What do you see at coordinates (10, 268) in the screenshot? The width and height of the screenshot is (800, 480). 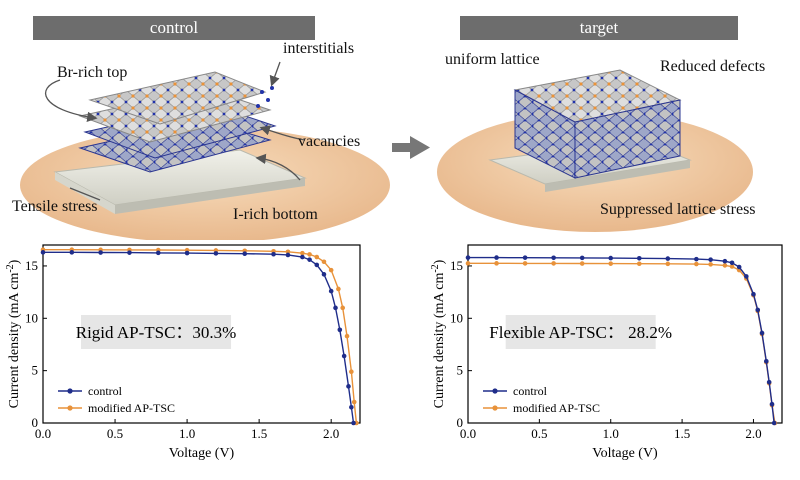 I see `y-axis-label-sup: -2` at bounding box center [10, 268].